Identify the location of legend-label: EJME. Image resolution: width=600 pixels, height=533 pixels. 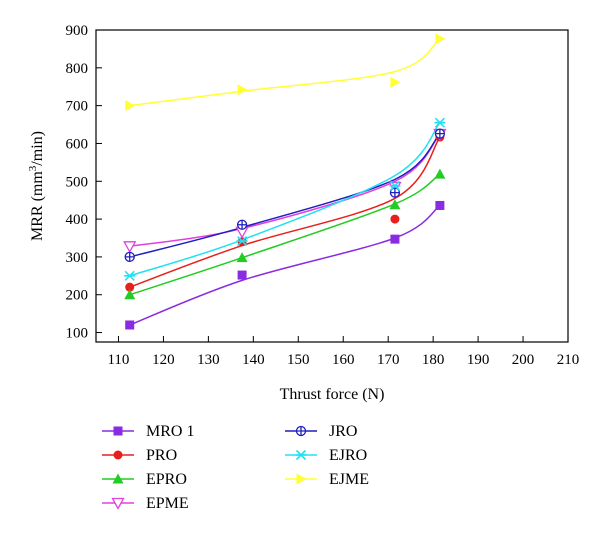
(349, 479).